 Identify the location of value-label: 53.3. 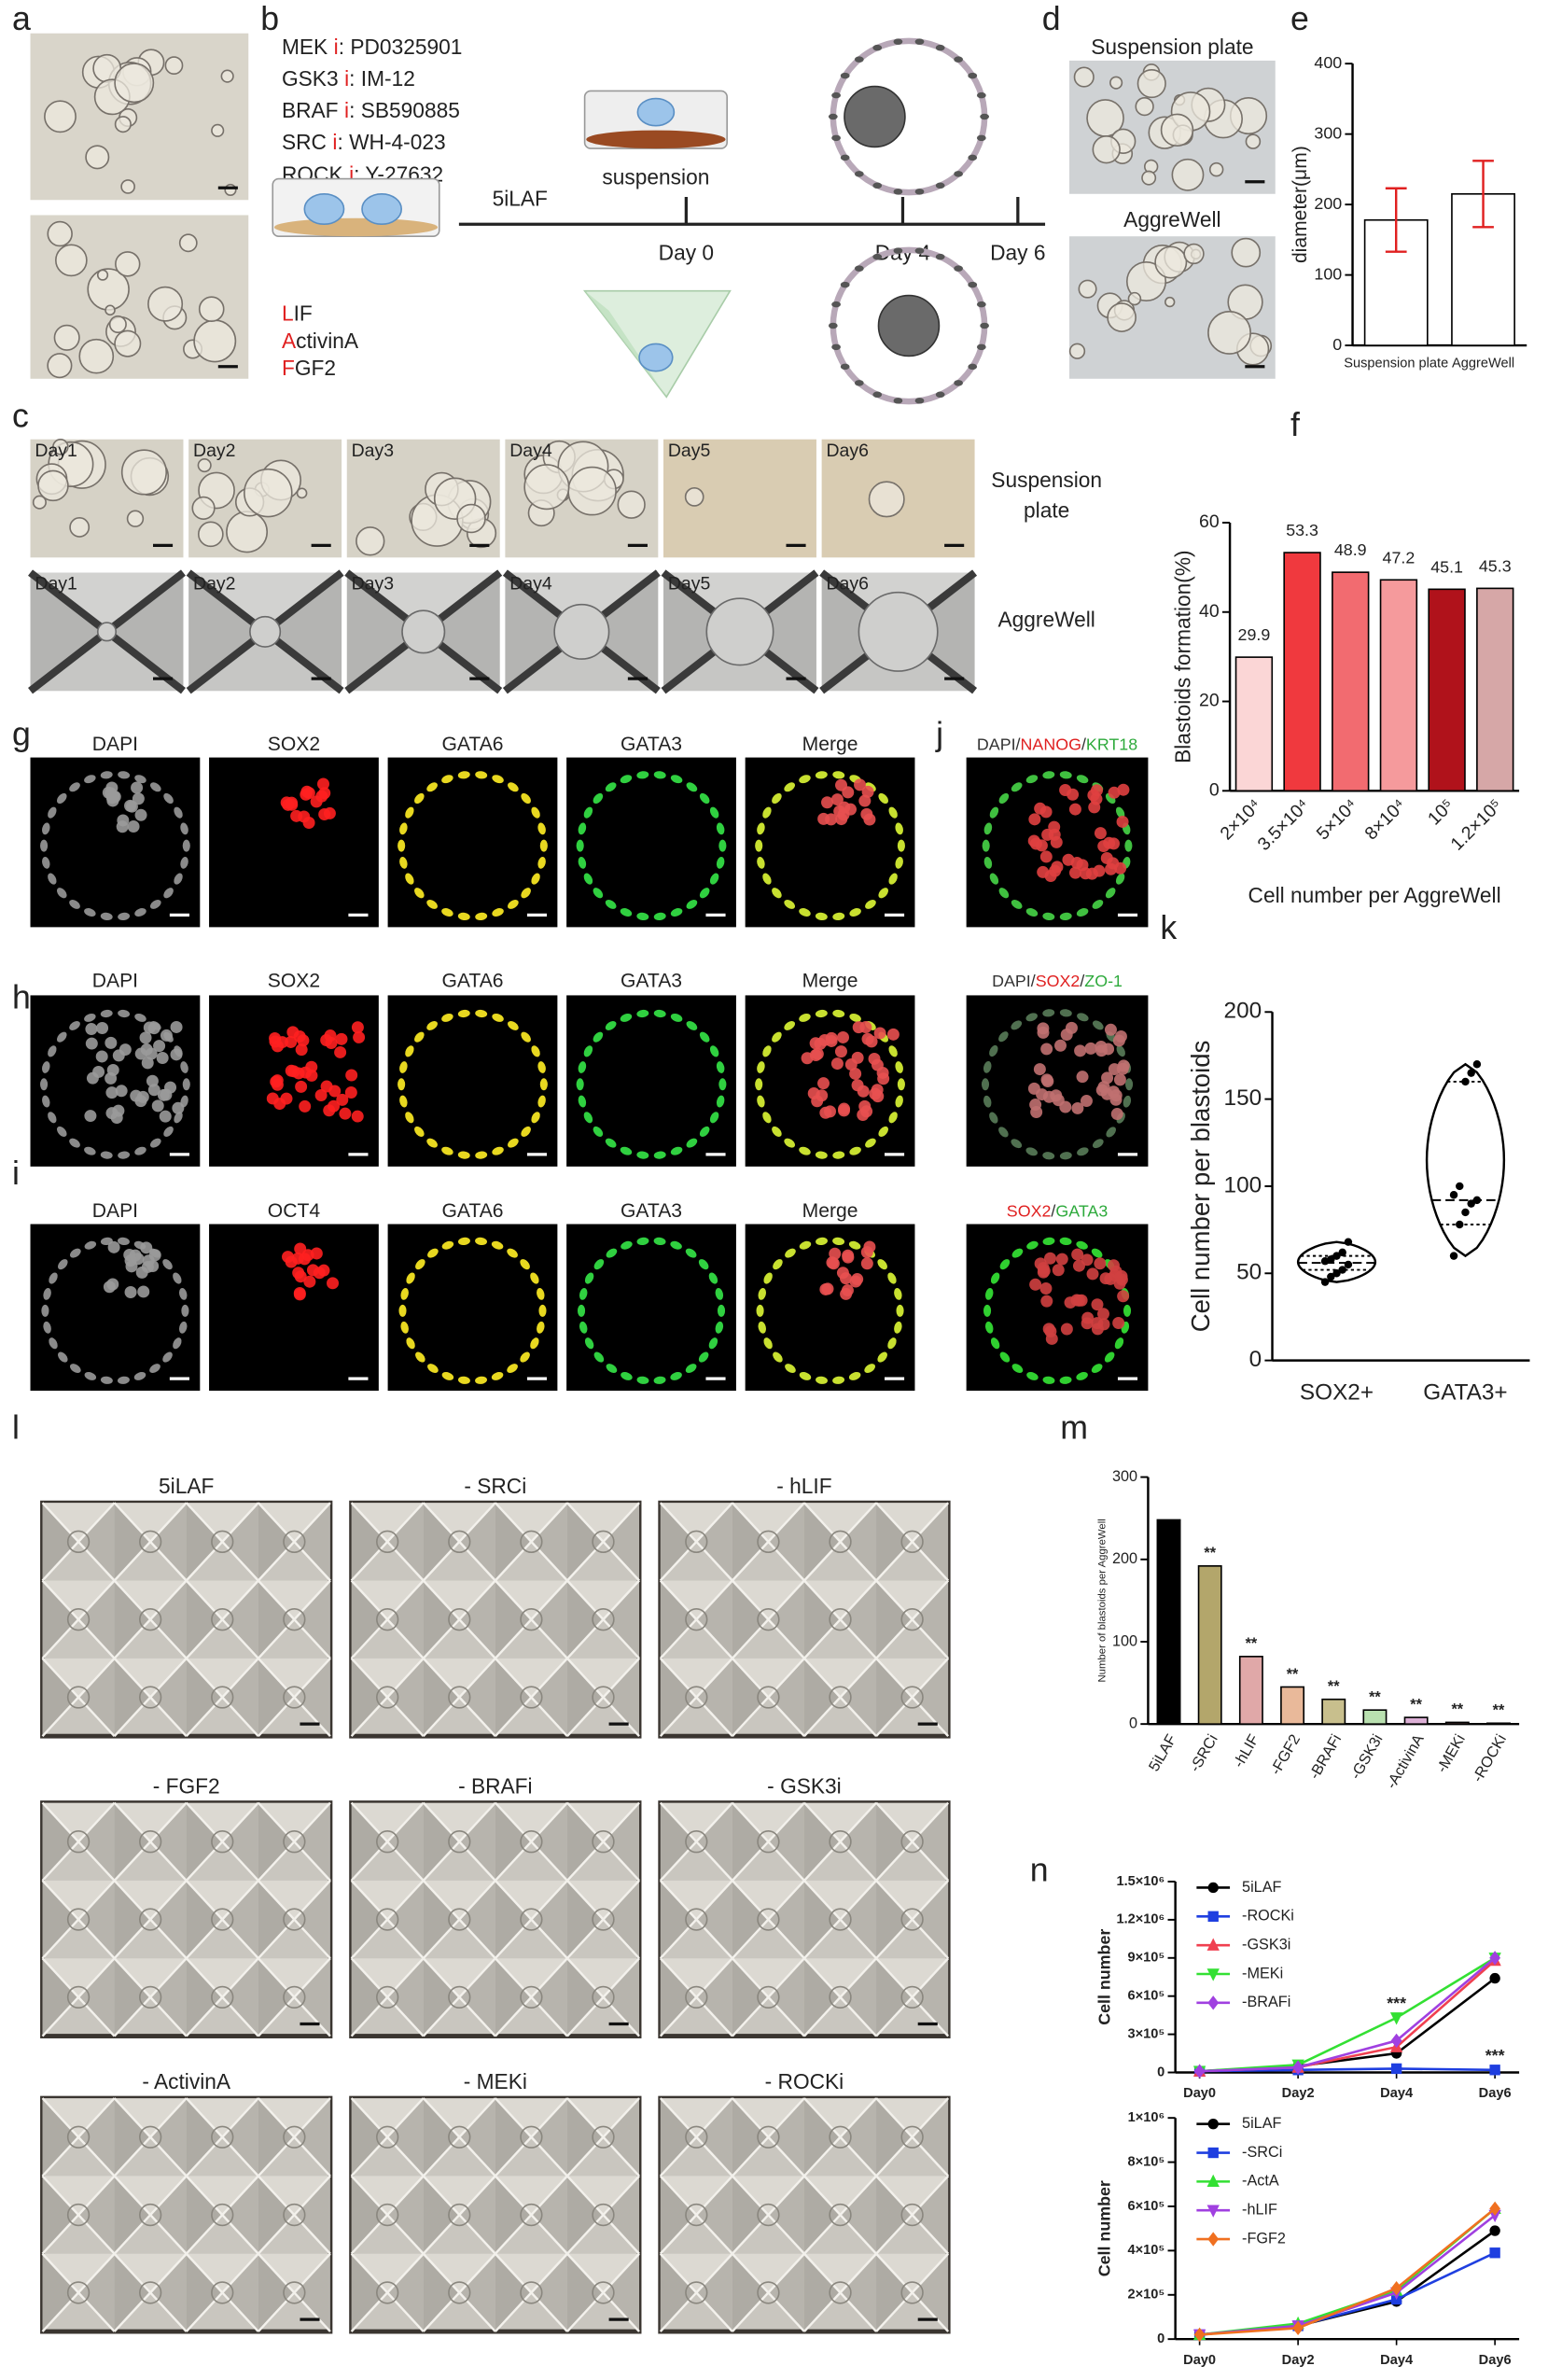
(1302, 530).